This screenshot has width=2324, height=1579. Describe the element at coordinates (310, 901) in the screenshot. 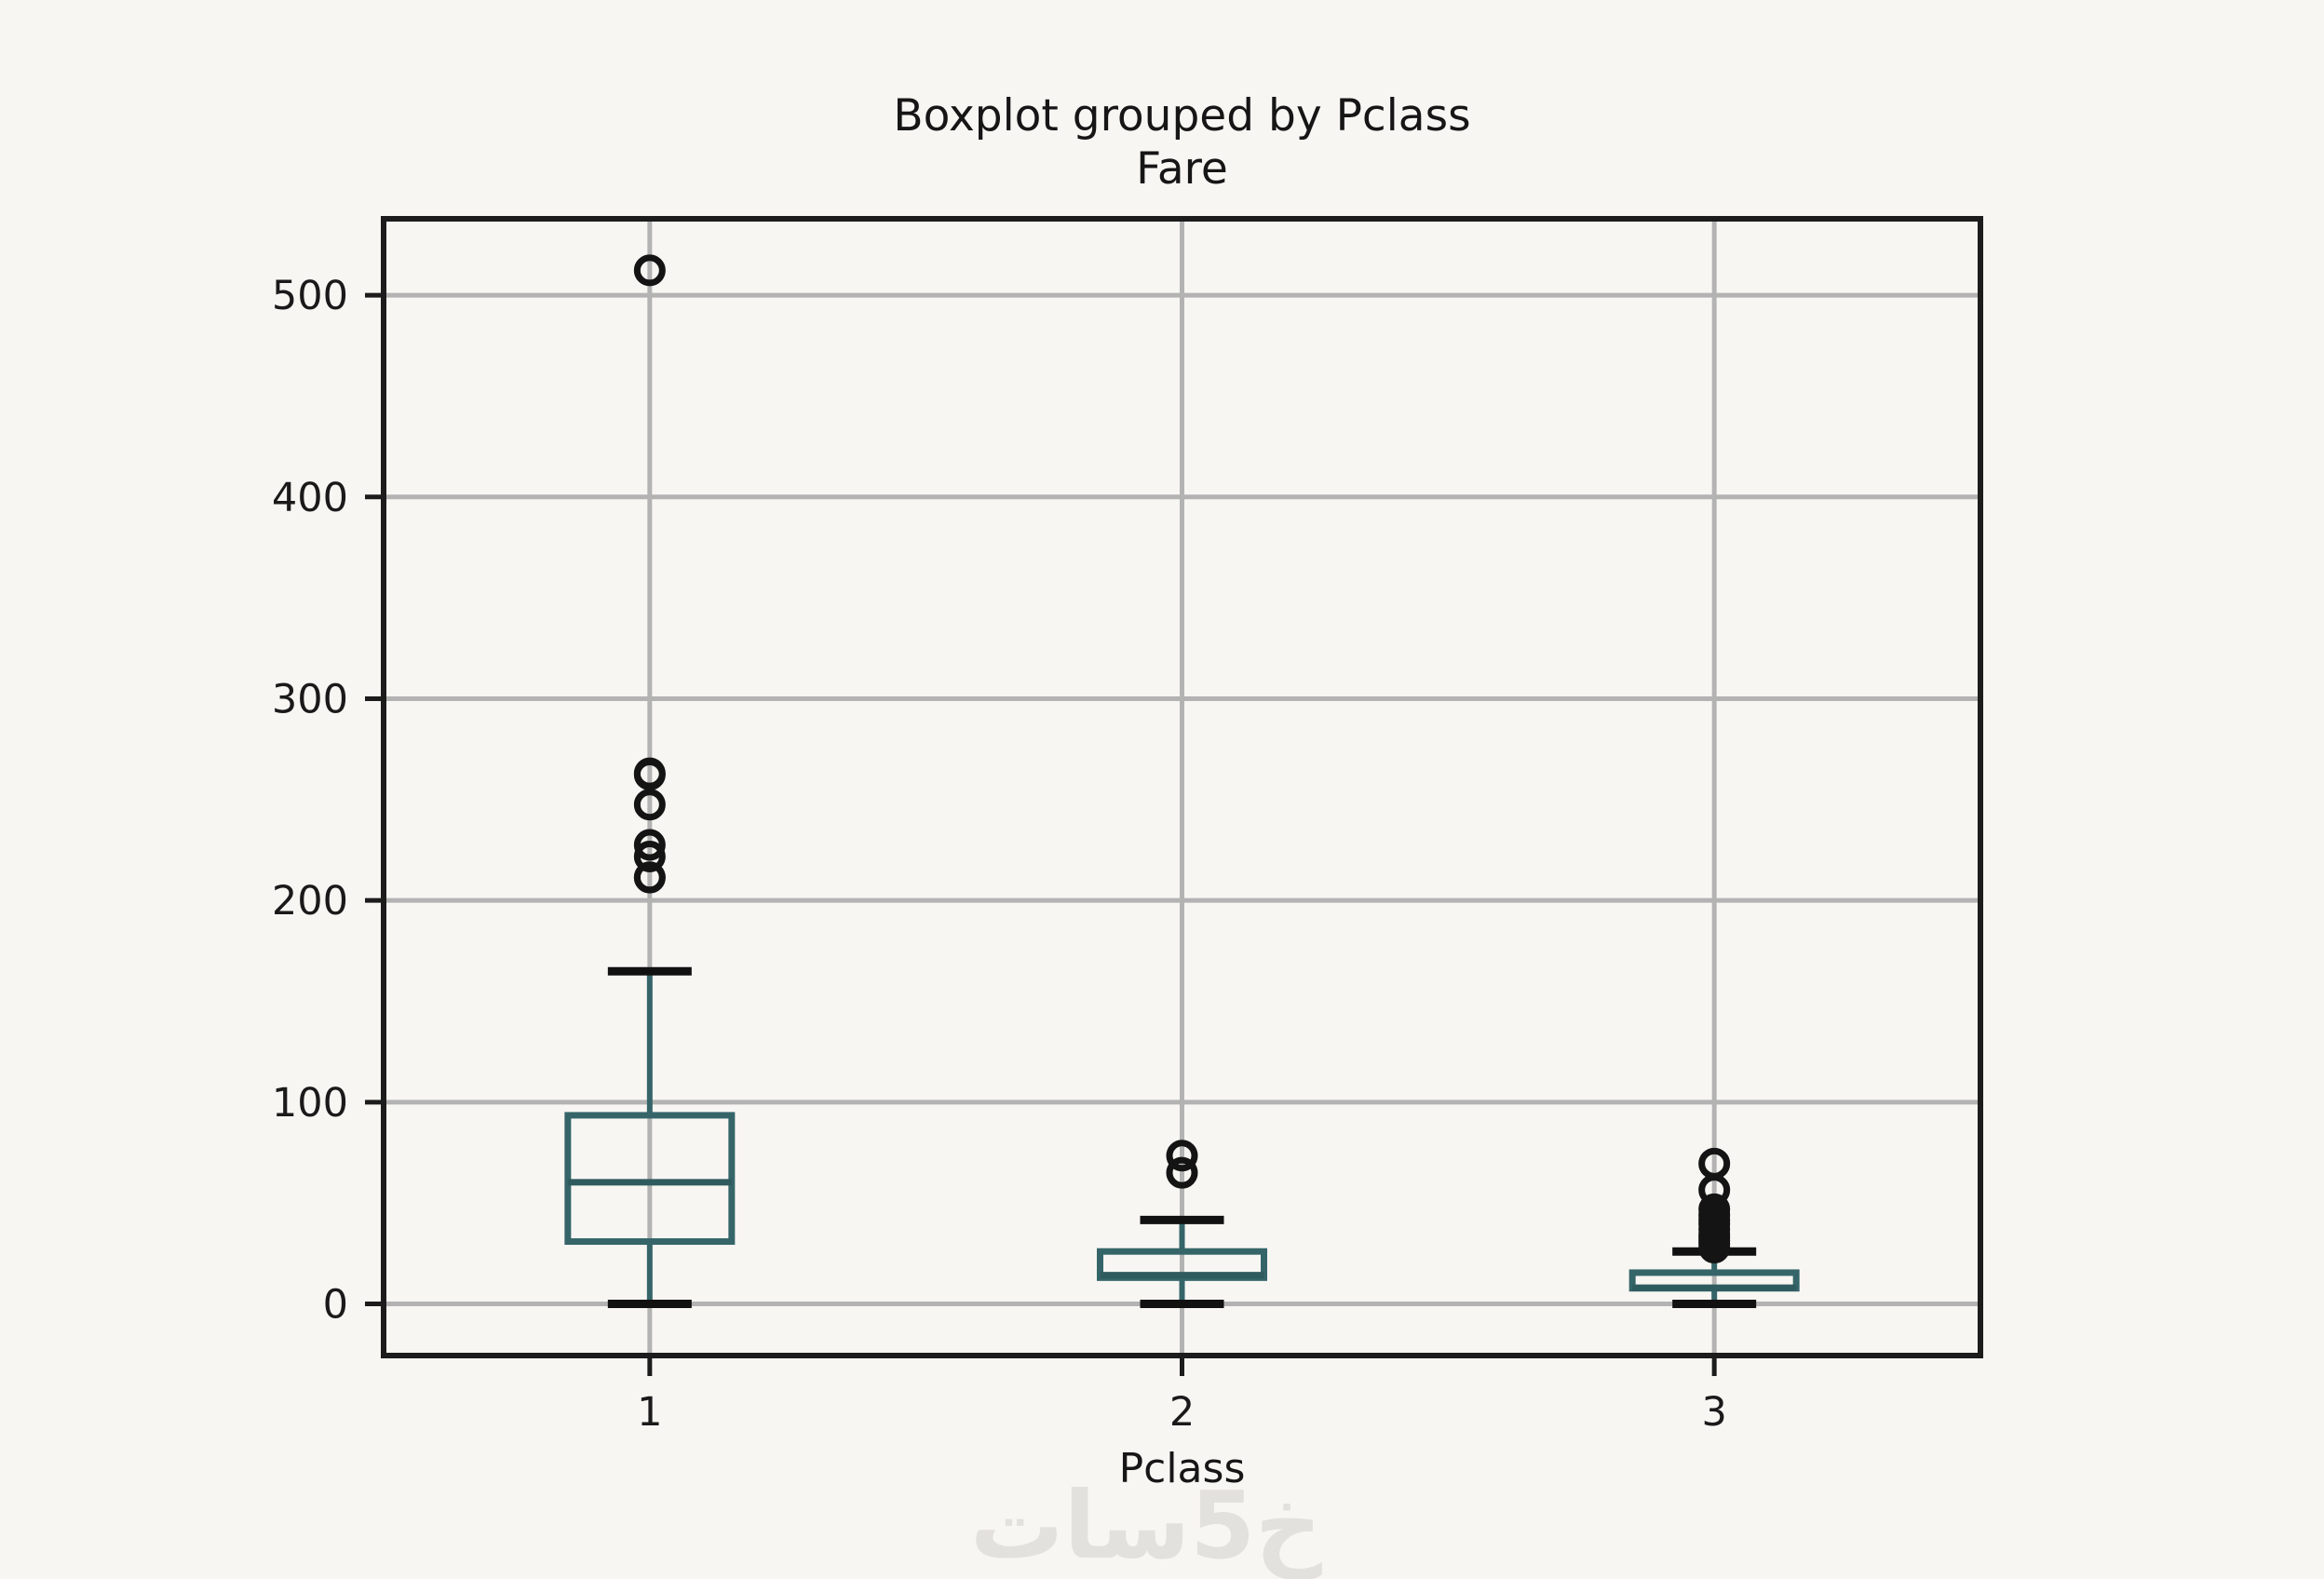

I see `y-tick-label: 200` at that location.